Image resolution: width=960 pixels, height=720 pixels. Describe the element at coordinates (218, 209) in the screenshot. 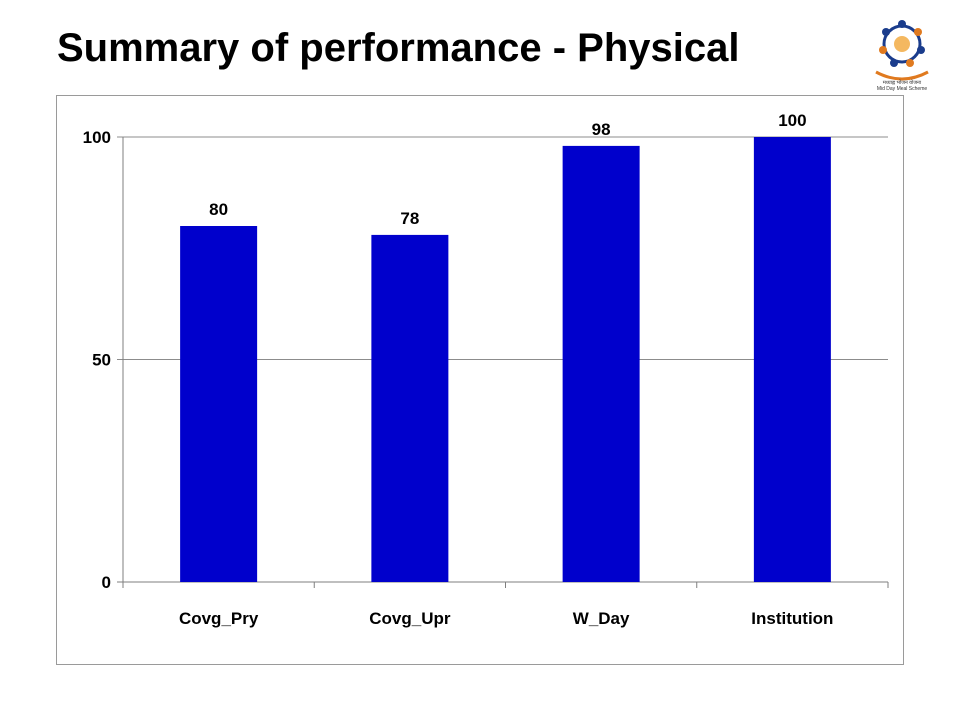

I see `data-label: 80` at that location.